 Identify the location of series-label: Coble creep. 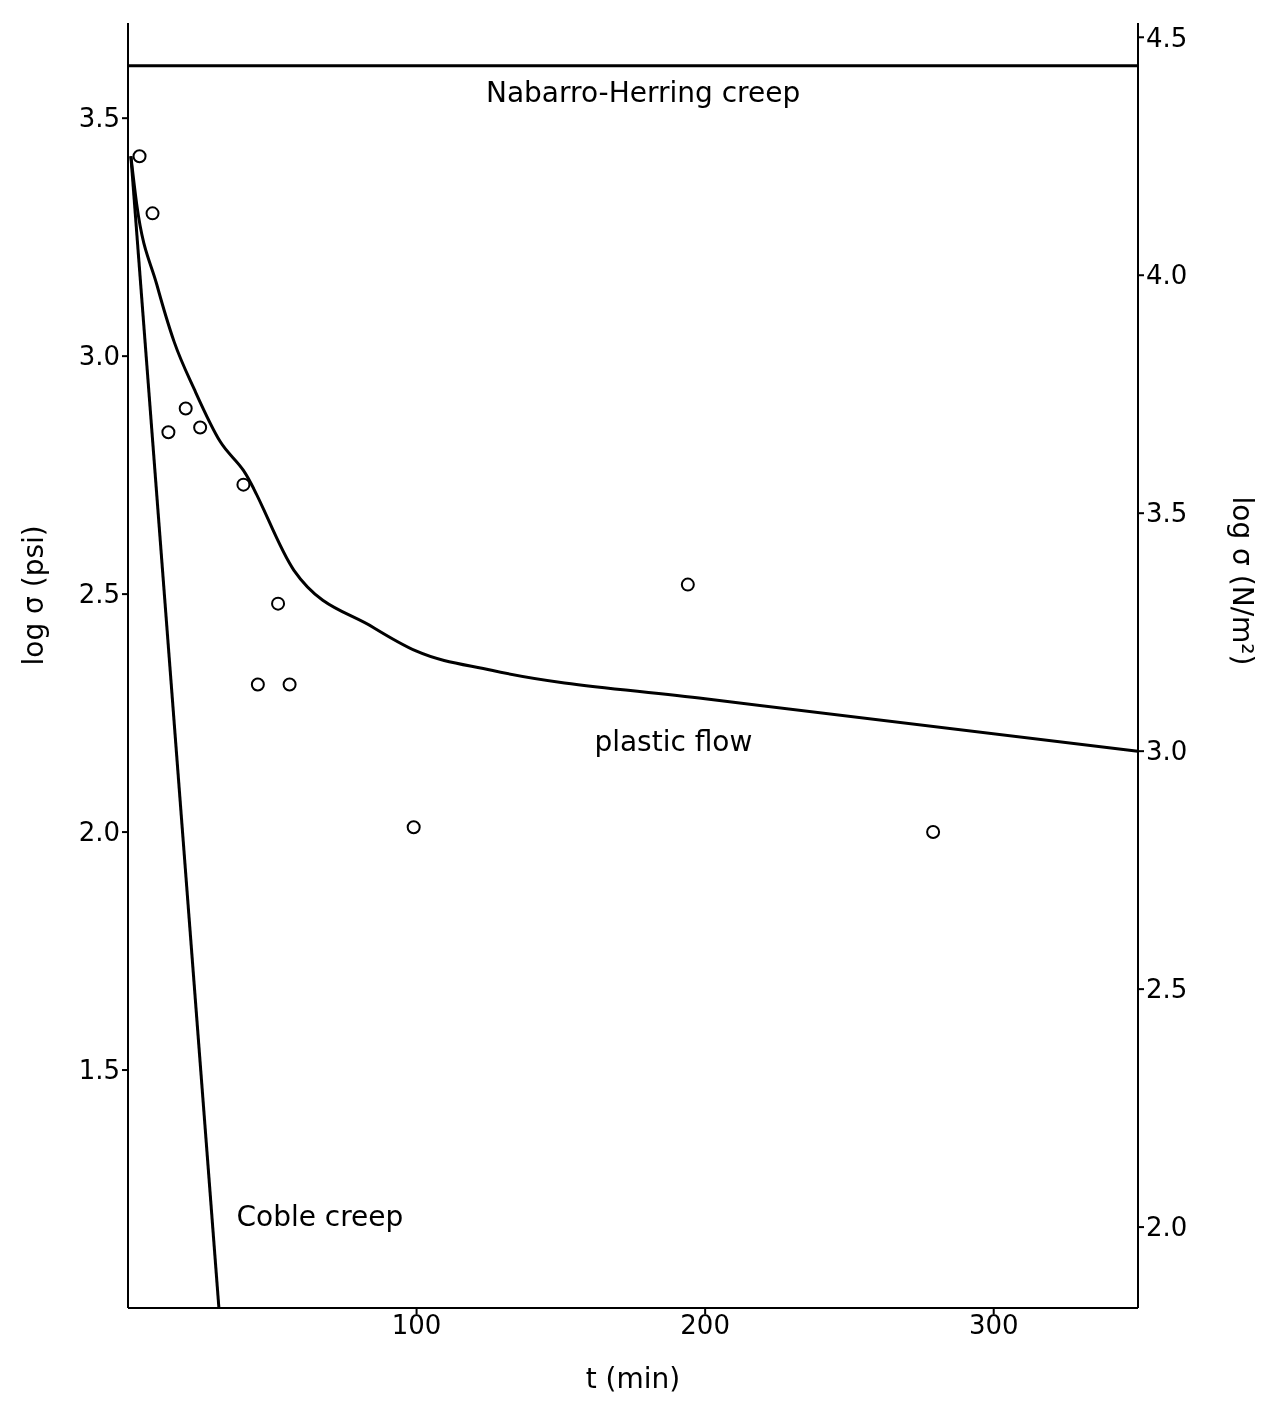
(320, 1217).